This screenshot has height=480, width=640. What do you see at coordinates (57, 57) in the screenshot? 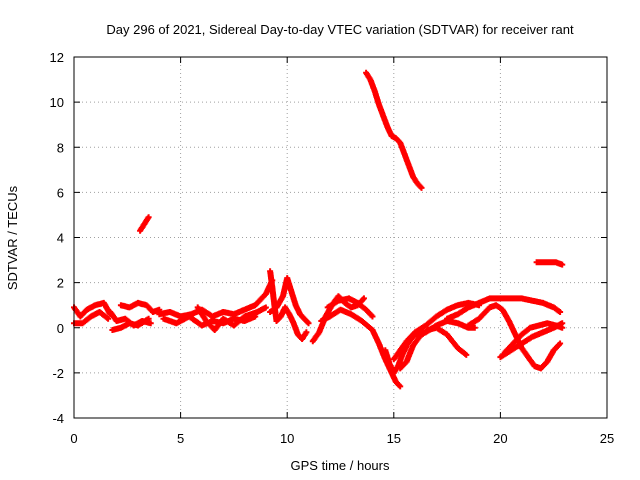
I see `y-tick-label: 12` at bounding box center [57, 57].